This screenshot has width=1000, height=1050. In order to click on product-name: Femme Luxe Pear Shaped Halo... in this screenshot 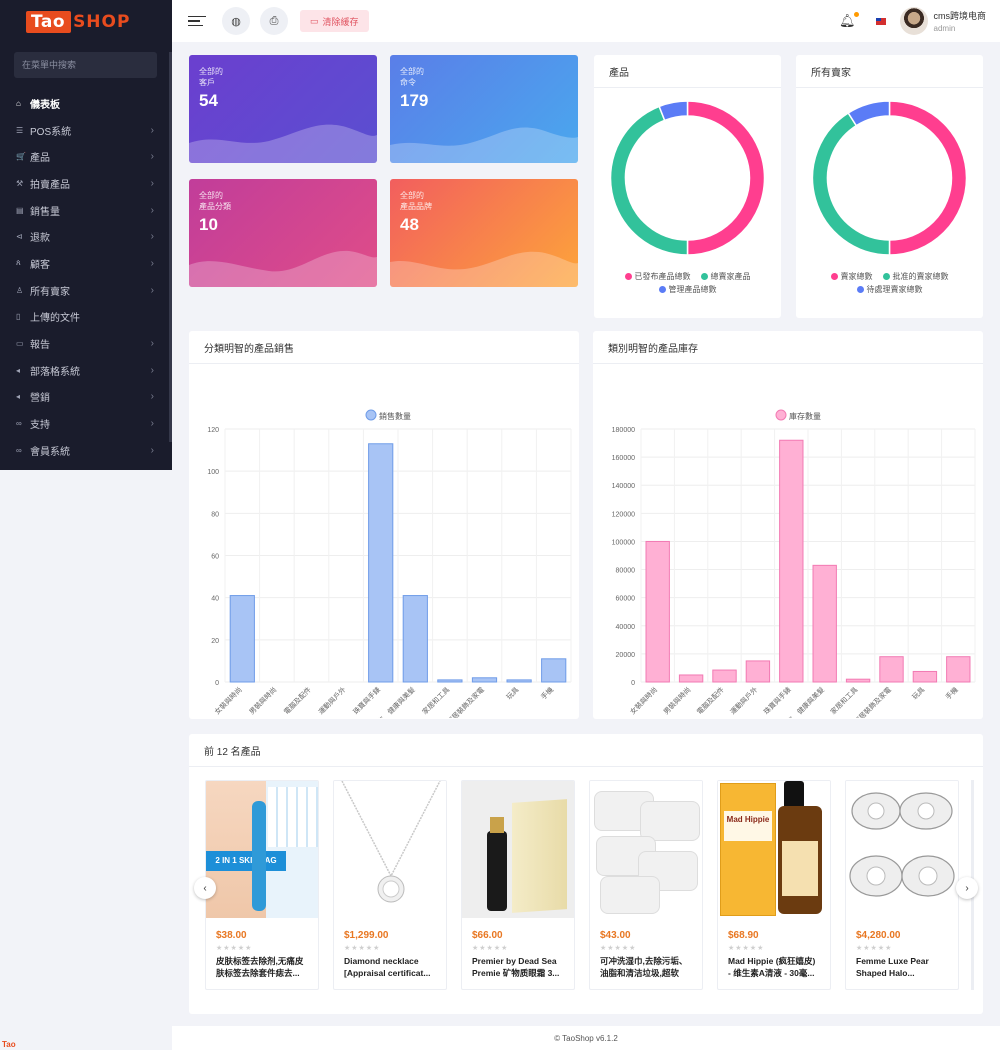, I will do `click(892, 967)`.